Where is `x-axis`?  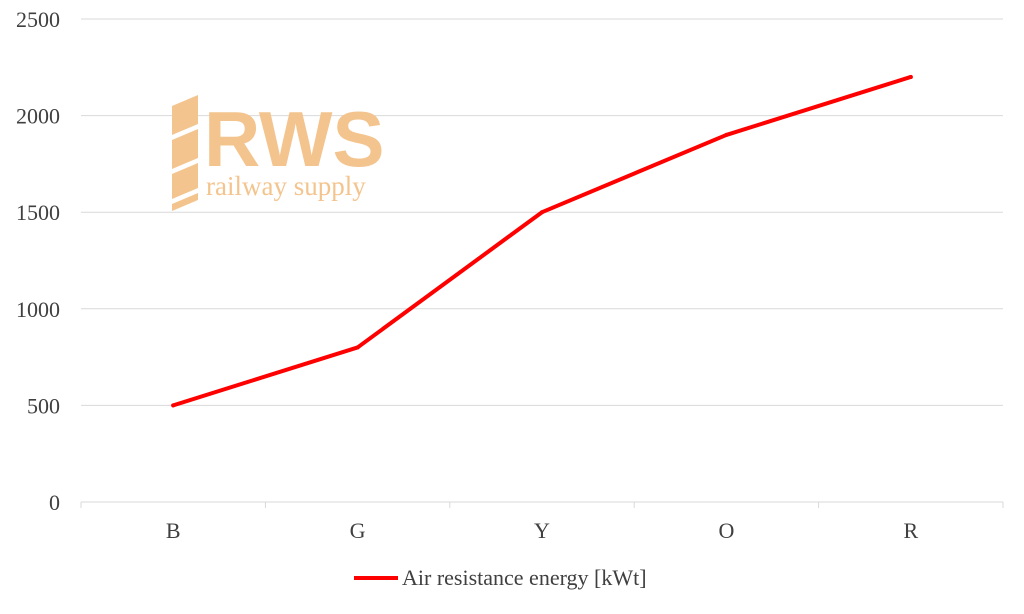
x-axis is located at coordinates (542, 504).